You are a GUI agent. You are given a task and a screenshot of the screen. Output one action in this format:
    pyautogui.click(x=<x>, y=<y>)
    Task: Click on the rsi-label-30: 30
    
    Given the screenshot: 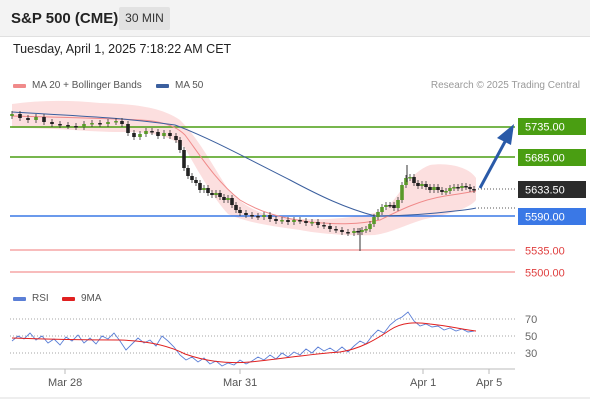 What is the action you would take?
    pyautogui.click(x=531, y=354)
    